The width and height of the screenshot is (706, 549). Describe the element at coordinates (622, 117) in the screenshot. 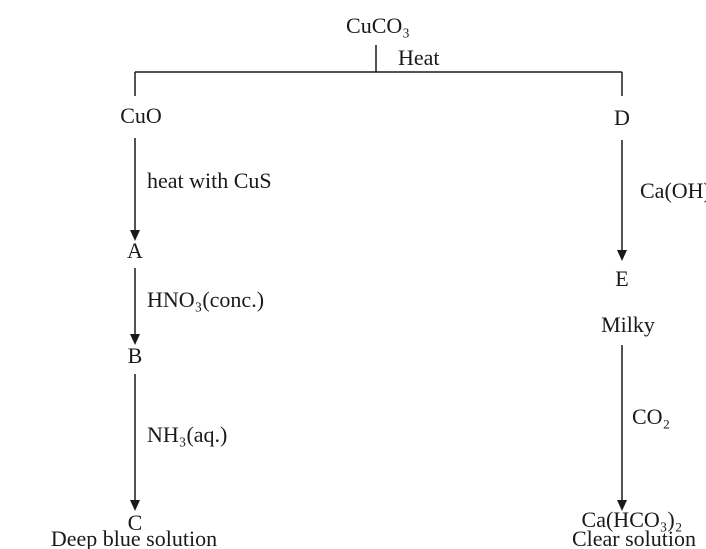

I see `node-label: D` at that location.